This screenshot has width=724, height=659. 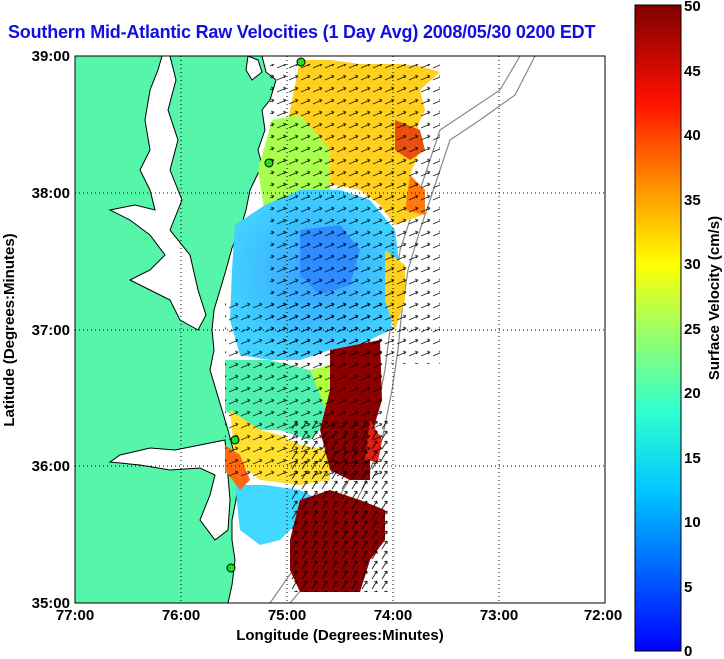 What do you see at coordinates (692, 135) in the screenshot?
I see `colorbar-tick-label: 40` at bounding box center [692, 135].